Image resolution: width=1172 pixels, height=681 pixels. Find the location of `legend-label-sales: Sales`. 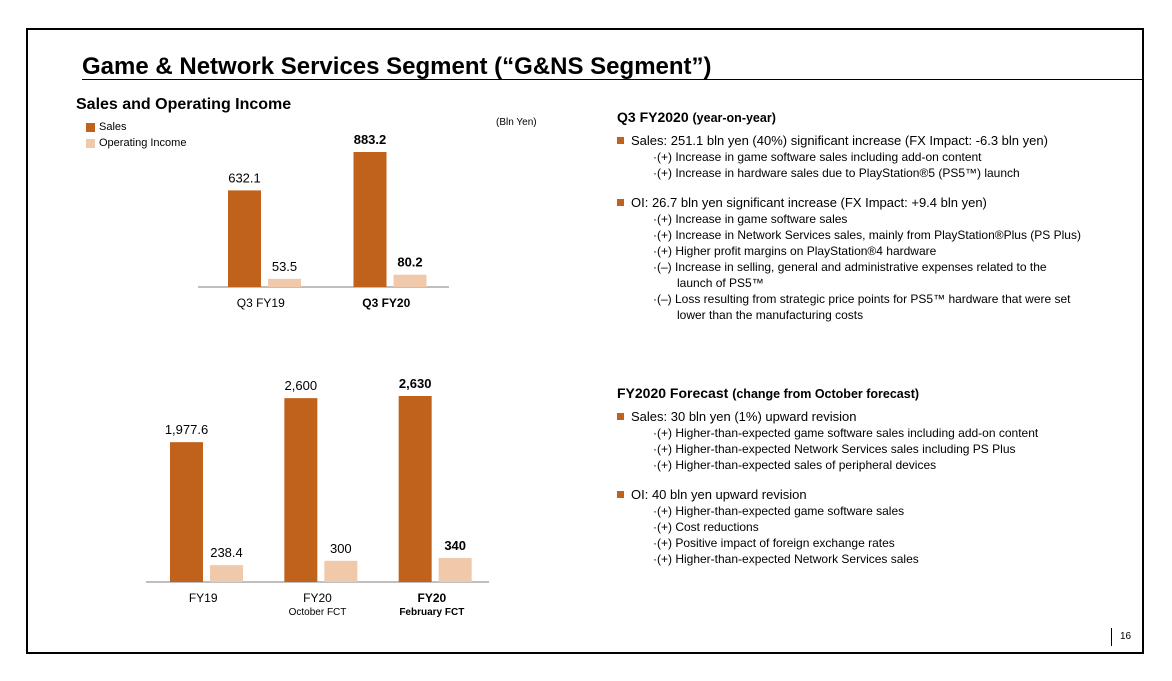

legend-label-sales: Sales is located at coordinates (113, 127).